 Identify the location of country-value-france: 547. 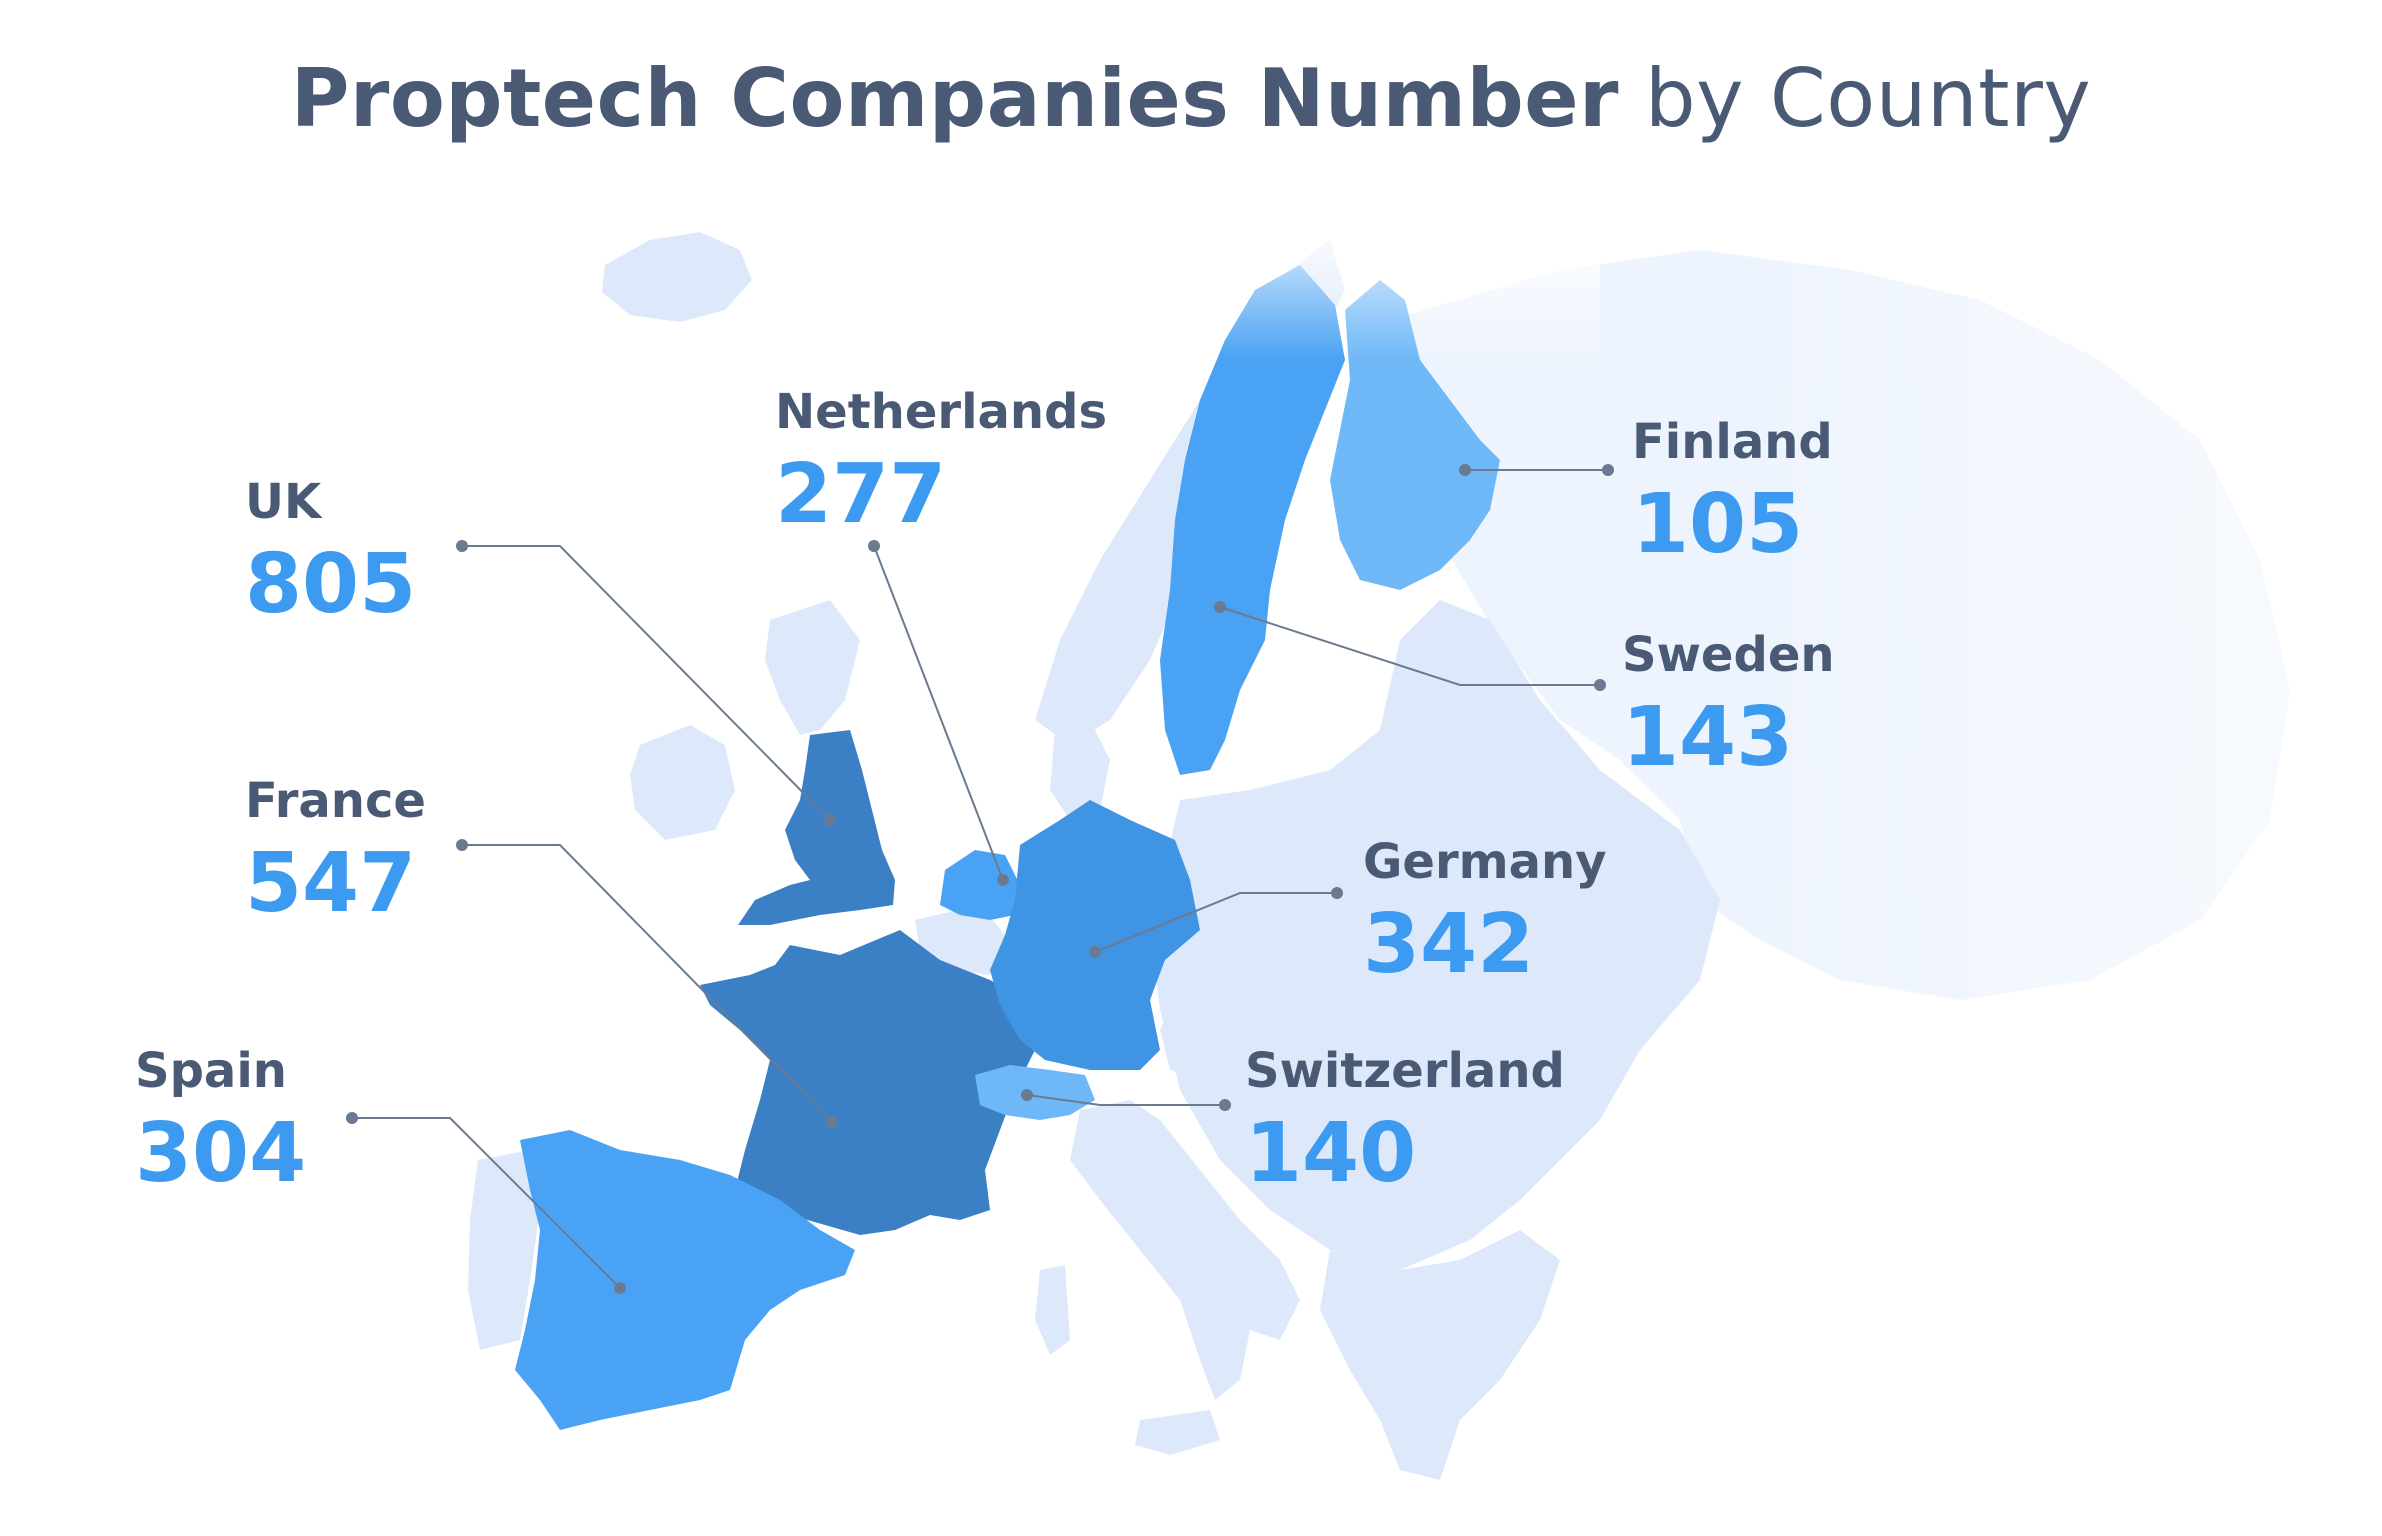
(331, 883).